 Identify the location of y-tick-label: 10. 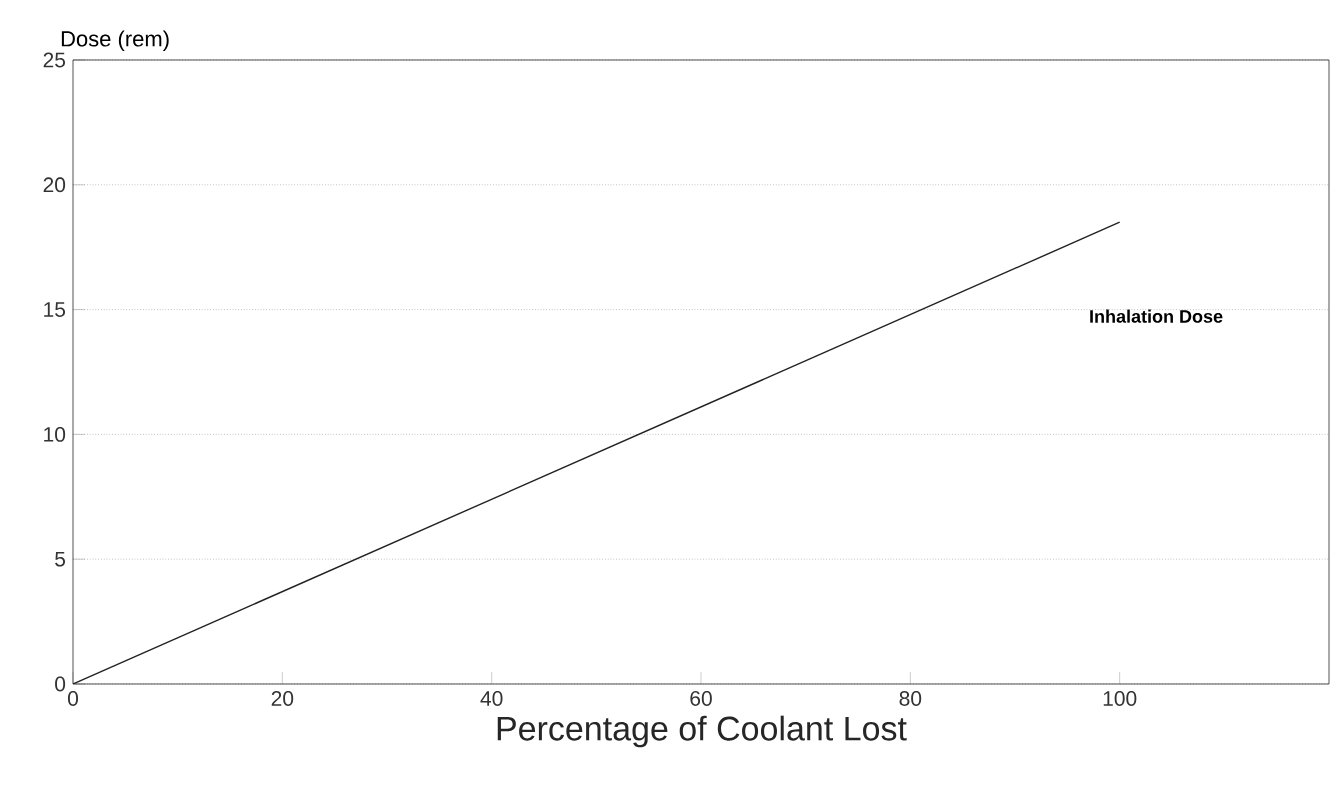
(55, 434).